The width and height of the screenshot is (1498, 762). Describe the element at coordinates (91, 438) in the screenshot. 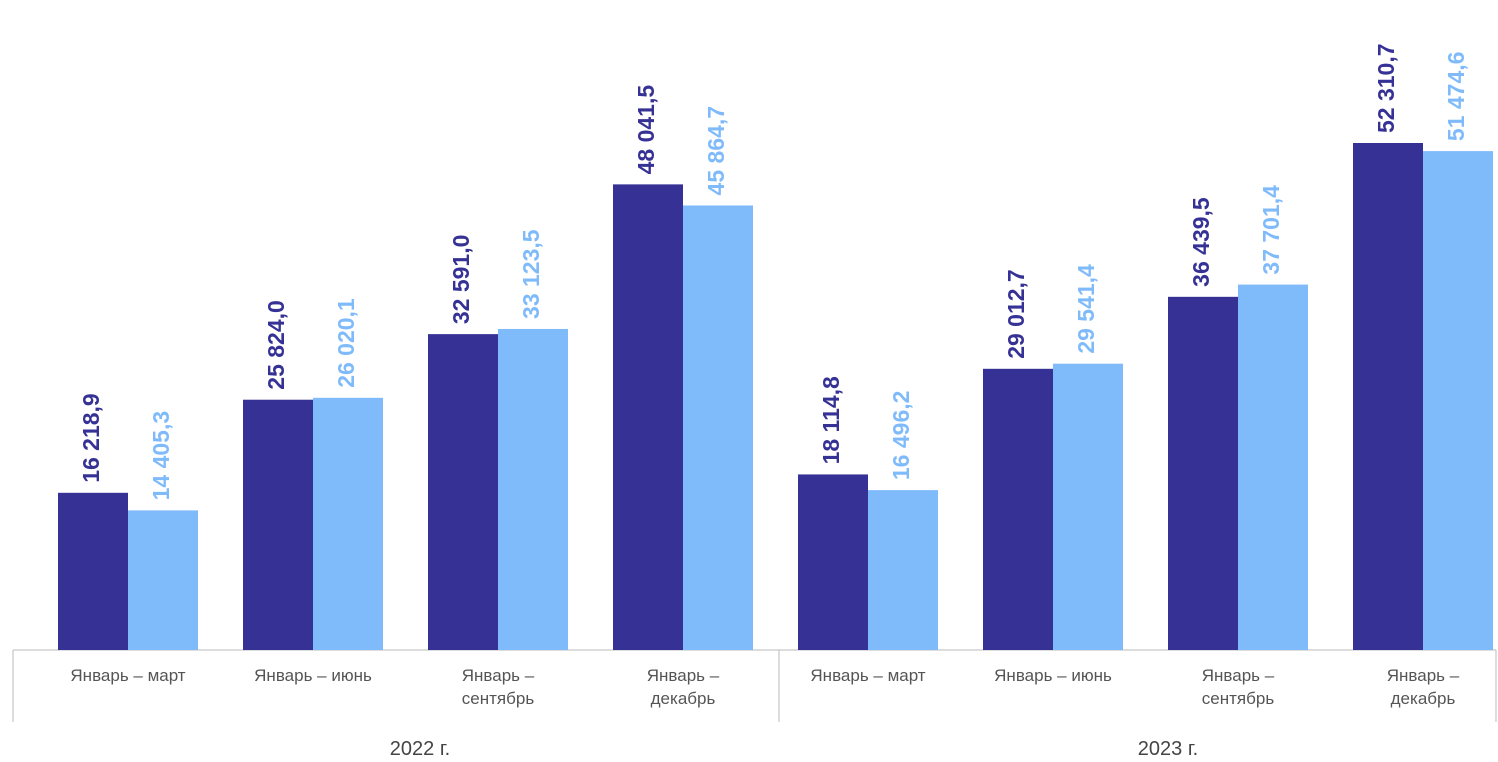

I see `data-label: 16 218,9` at that location.